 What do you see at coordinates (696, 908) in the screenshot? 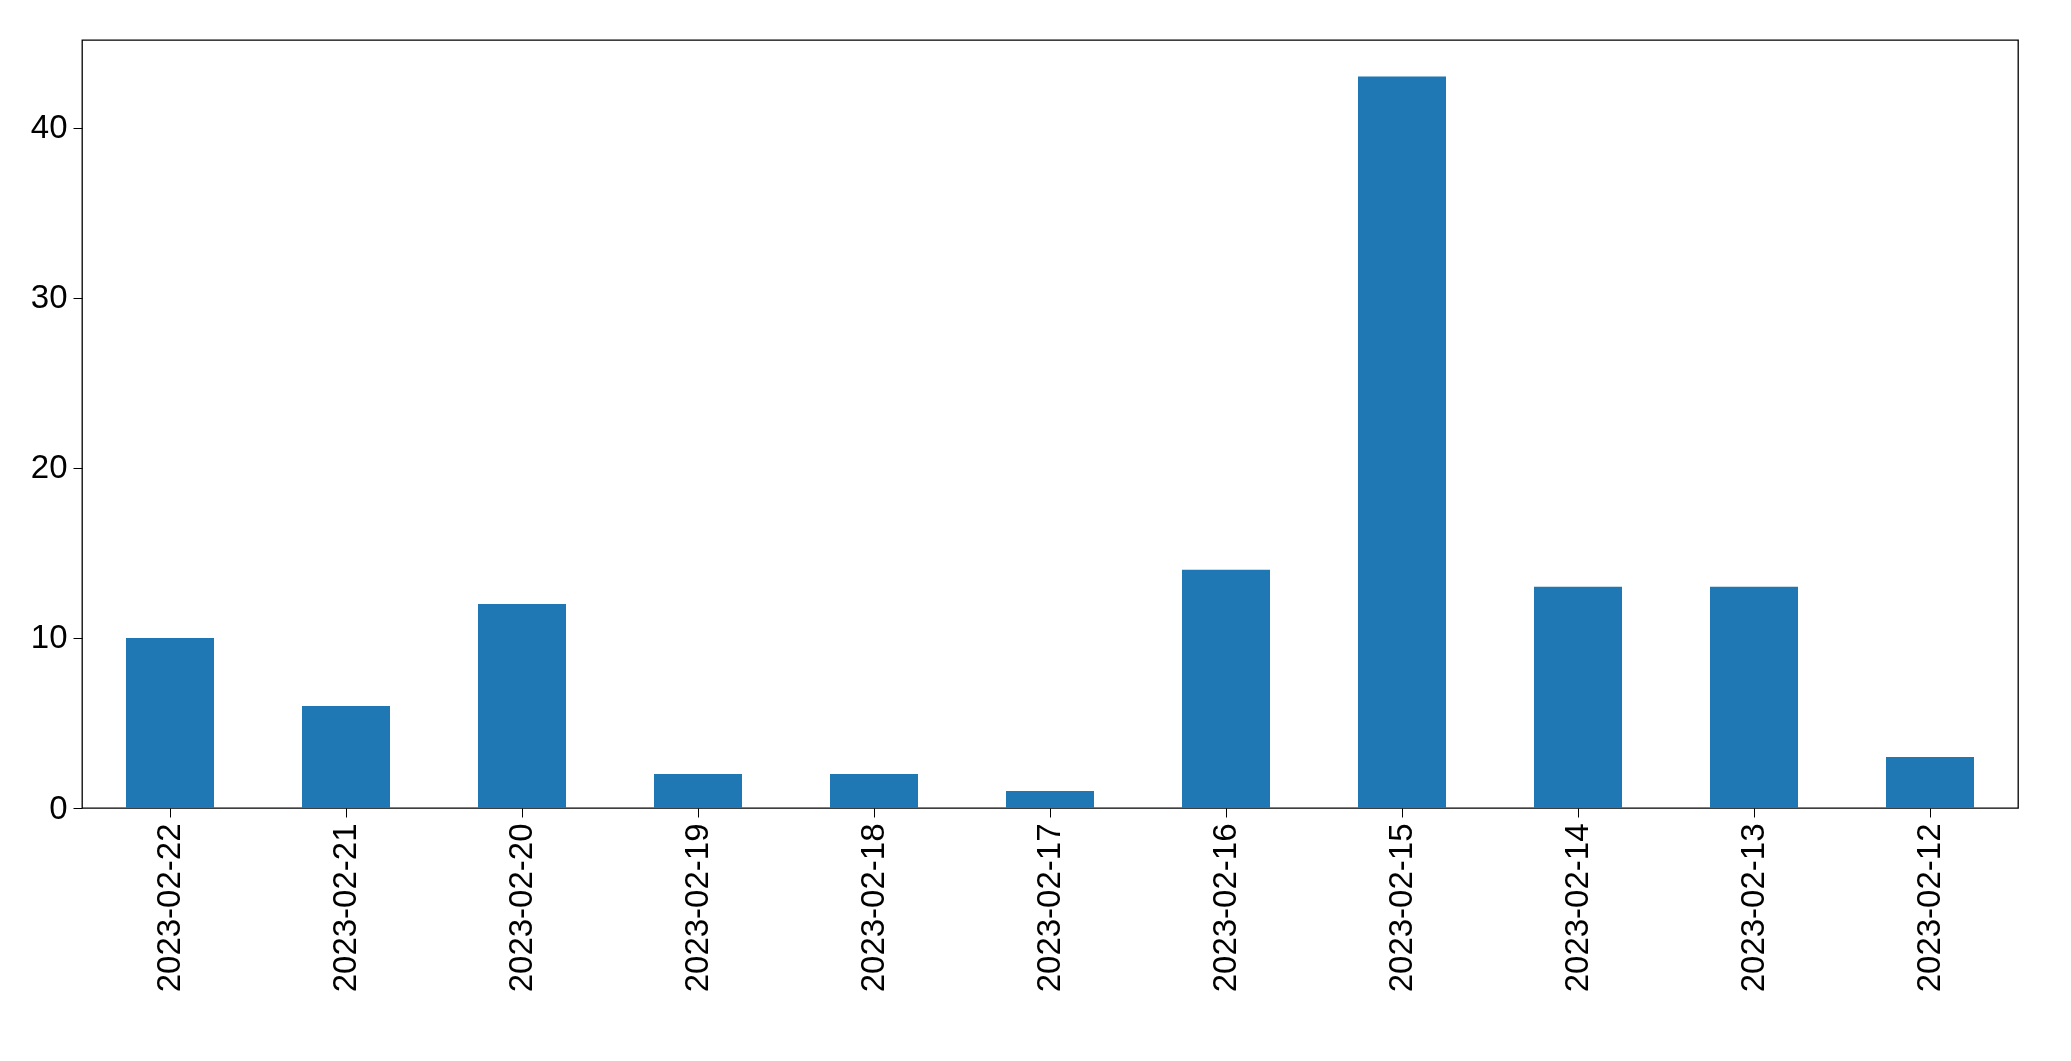
I see `x-tick-label: 2023-02-19` at bounding box center [696, 908].